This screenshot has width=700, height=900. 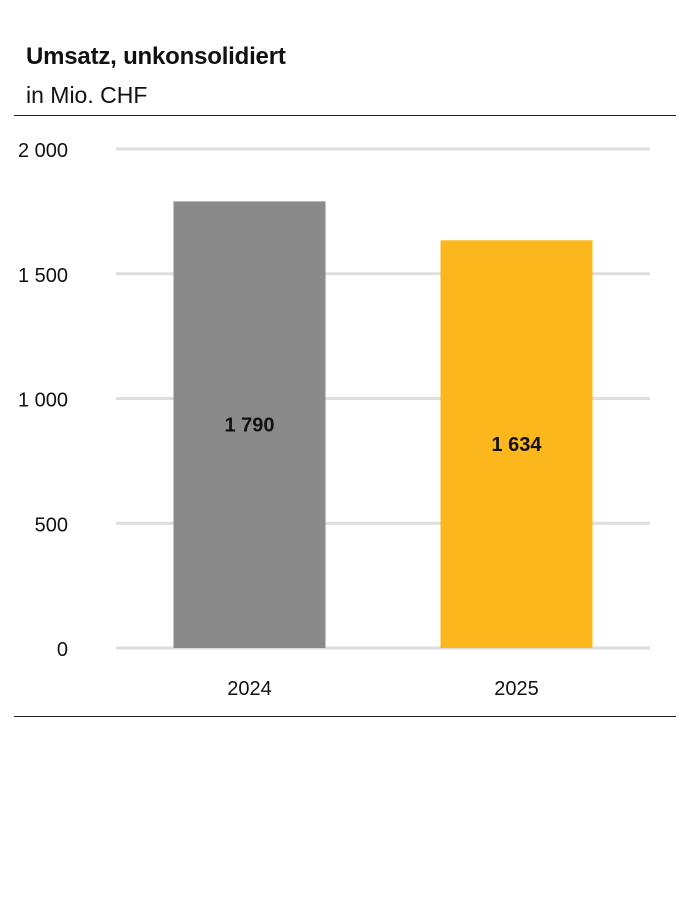 I want to click on y-tick-label: 2 000, so click(x=43, y=151).